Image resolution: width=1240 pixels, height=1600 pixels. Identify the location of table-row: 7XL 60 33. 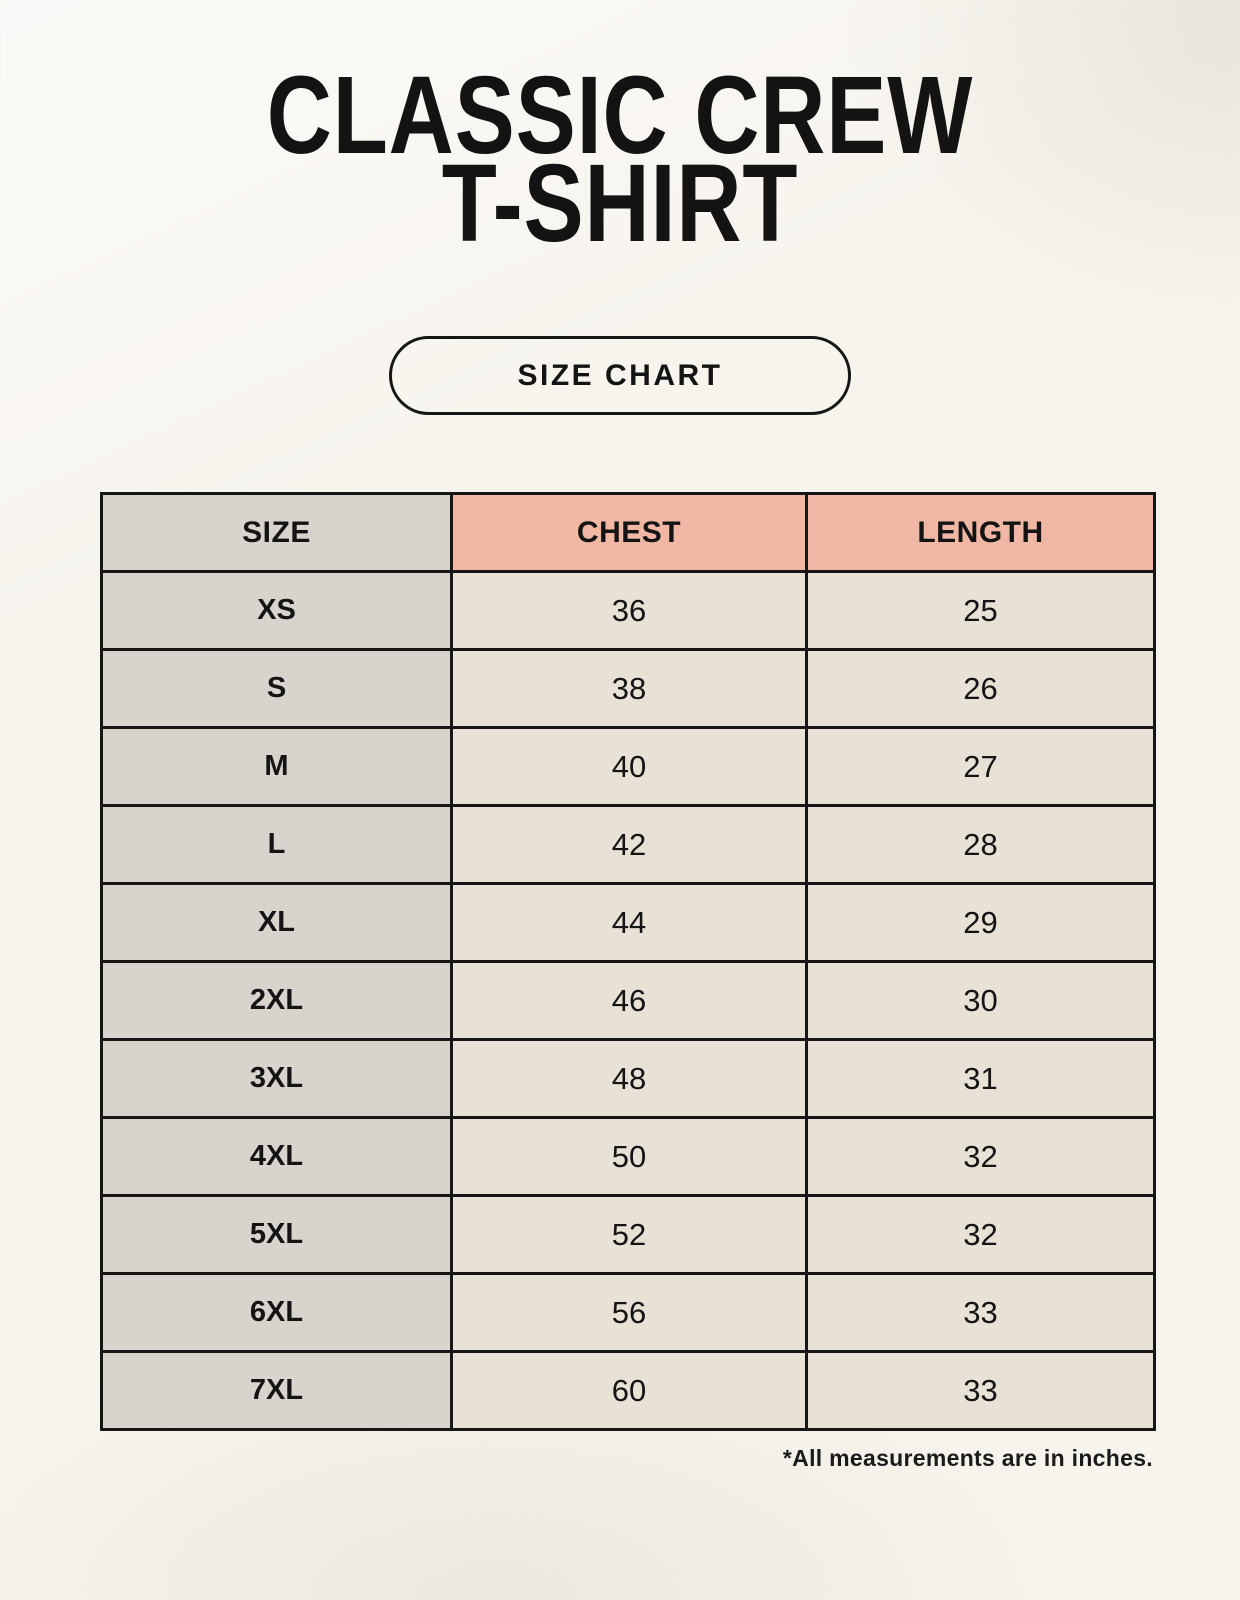
(628, 1390).